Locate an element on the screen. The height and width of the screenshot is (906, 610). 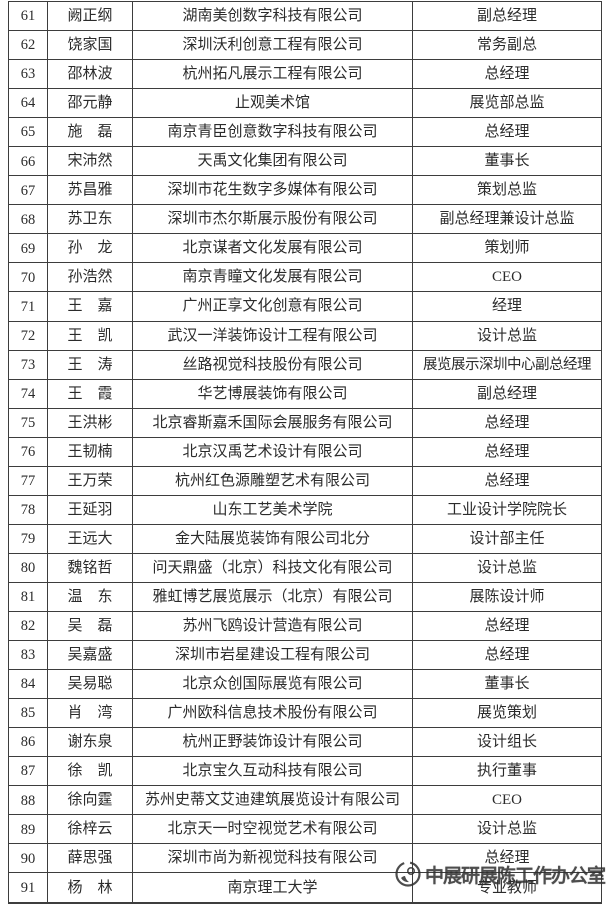
table-row: 62 饶家国 深圳沃利创意工程有限公司 常务副总 is located at coordinates (305, 46).